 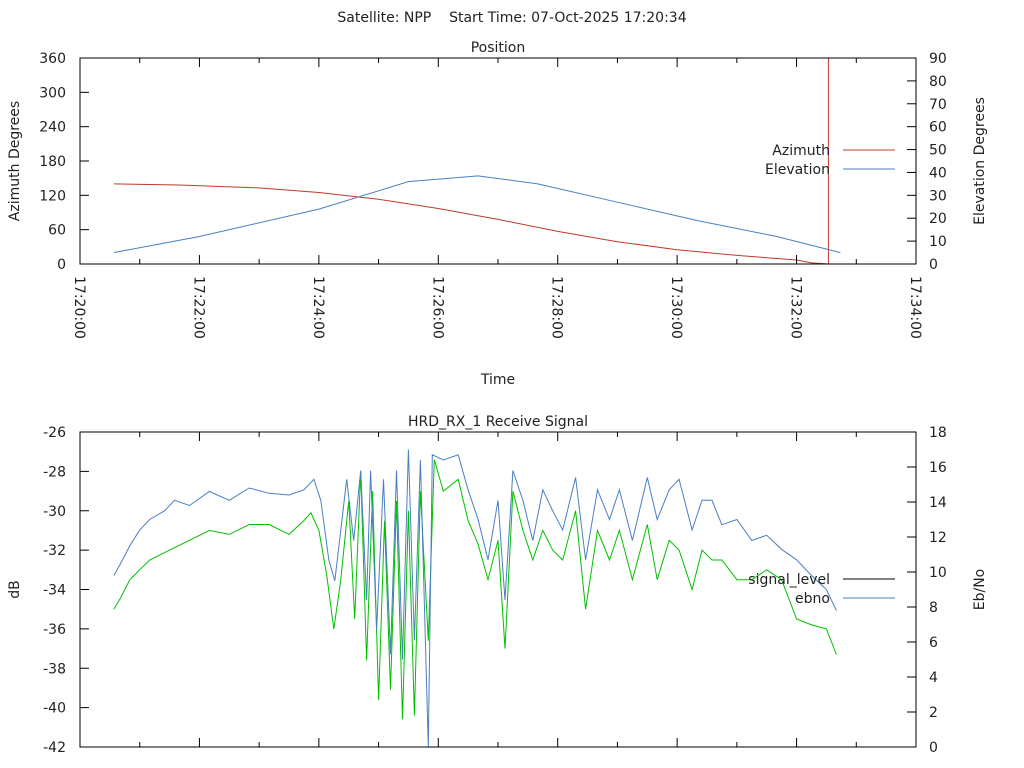 What do you see at coordinates (437, 307) in the screenshot?
I see `x-tick-label: 17:26:00` at bounding box center [437, 307].